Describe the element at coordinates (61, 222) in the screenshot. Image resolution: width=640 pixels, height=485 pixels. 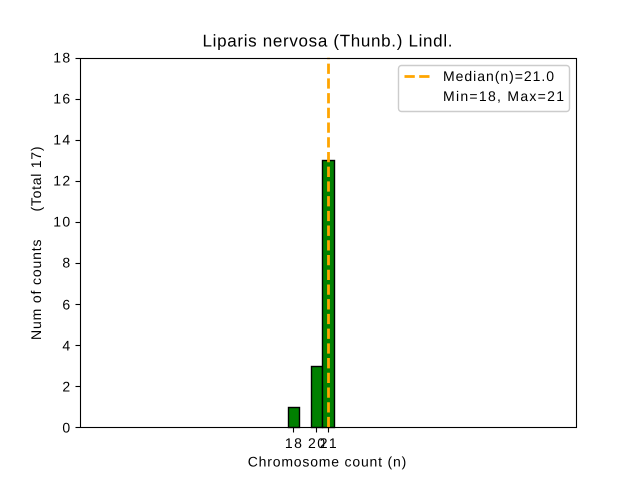
I see `svg-text: 10` at that location.